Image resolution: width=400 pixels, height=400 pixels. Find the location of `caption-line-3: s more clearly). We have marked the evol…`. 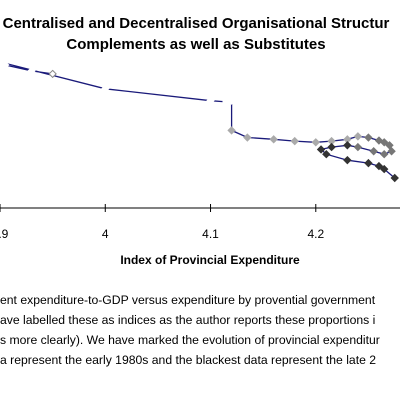

caption-line-3: s more clearly). We have marked the evol… is located at coordinates (190, 340).